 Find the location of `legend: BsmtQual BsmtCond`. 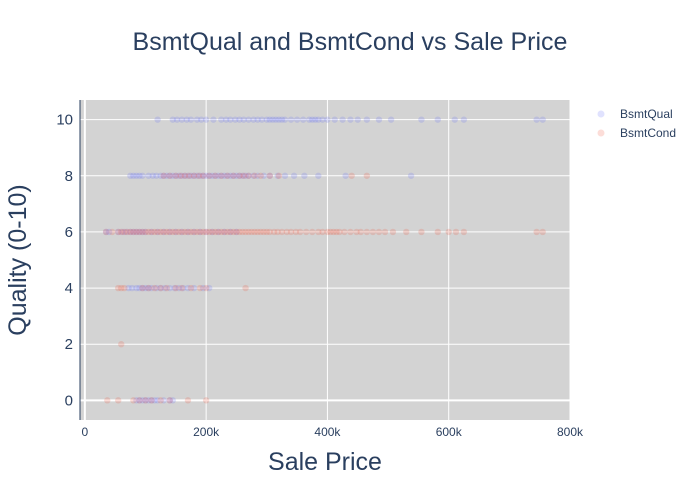

legend: BsmtQual BsmtCond is located at coordinates (637, 123).